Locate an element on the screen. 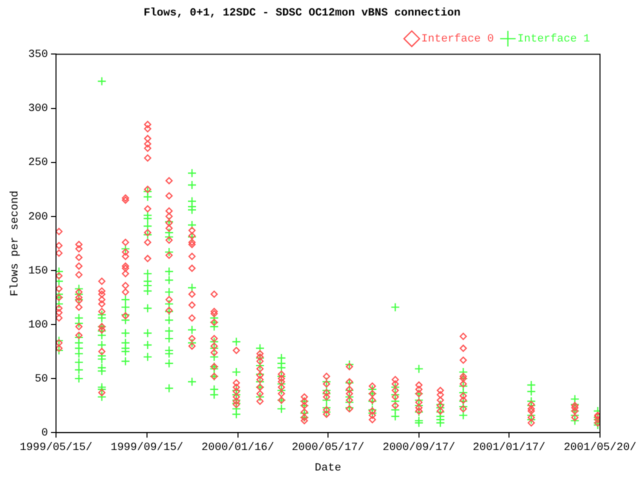  x-axis-title: Date is located at coordinates (328, 468).